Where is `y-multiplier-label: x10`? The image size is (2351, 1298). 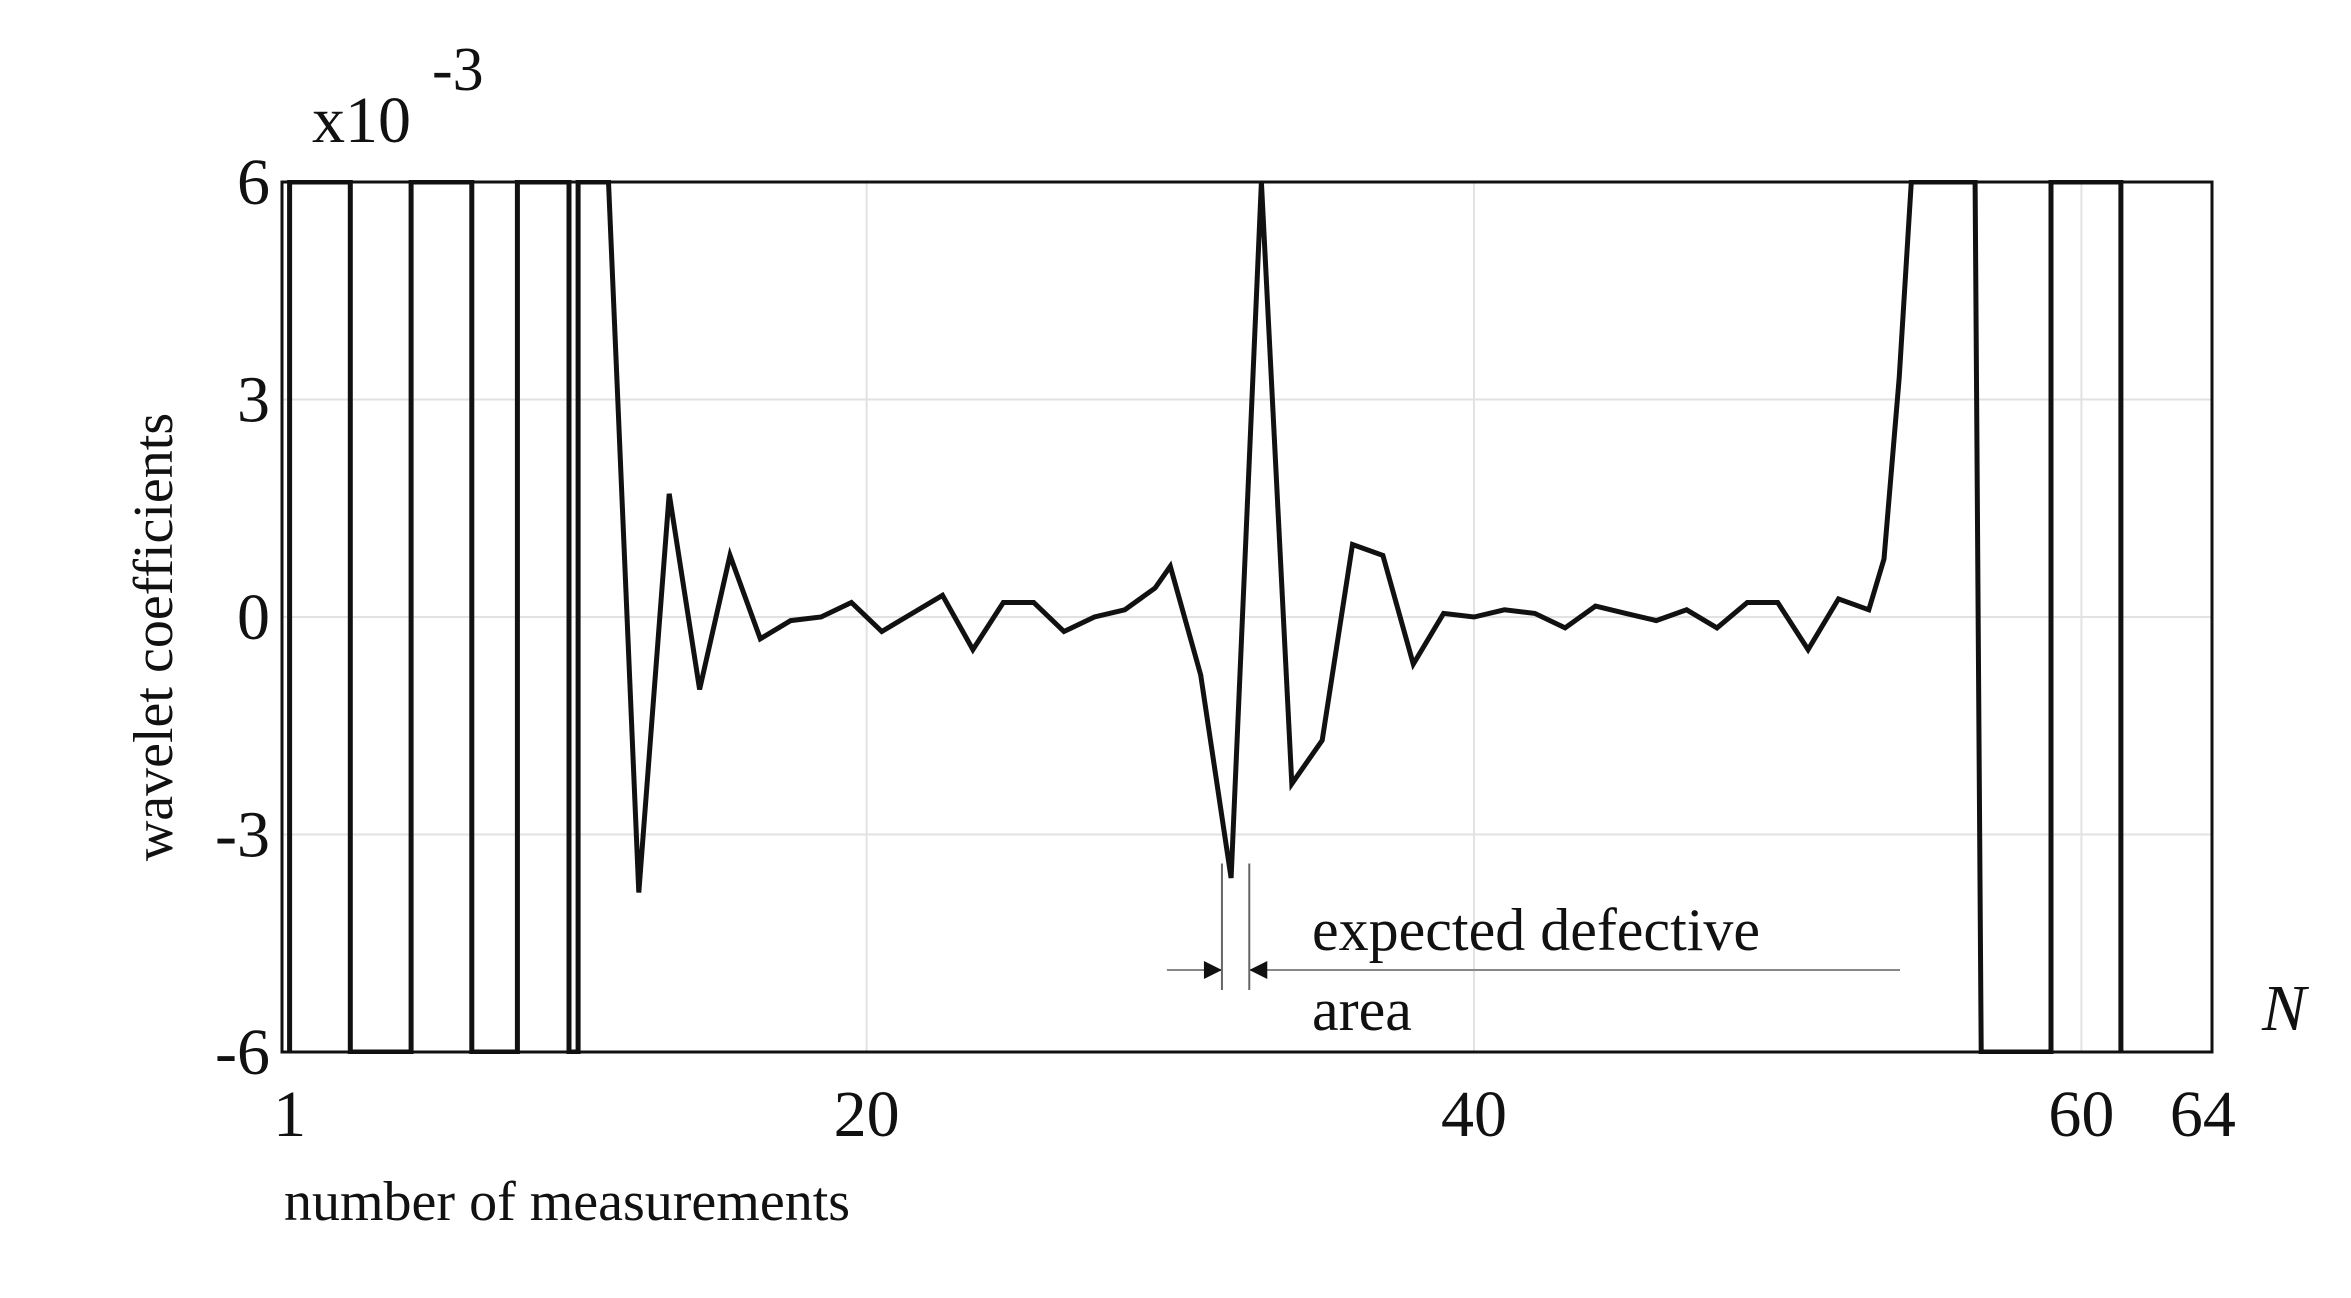 y-multiplier-label: x10 is located at coordinates (361, 120).